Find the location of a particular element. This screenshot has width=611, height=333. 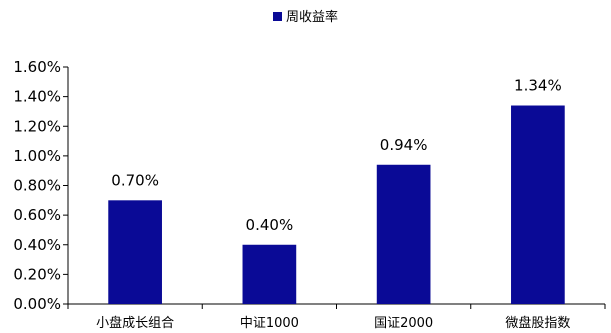

x-category-label: 小盘成长组合 is located at coordinates (135, 323).